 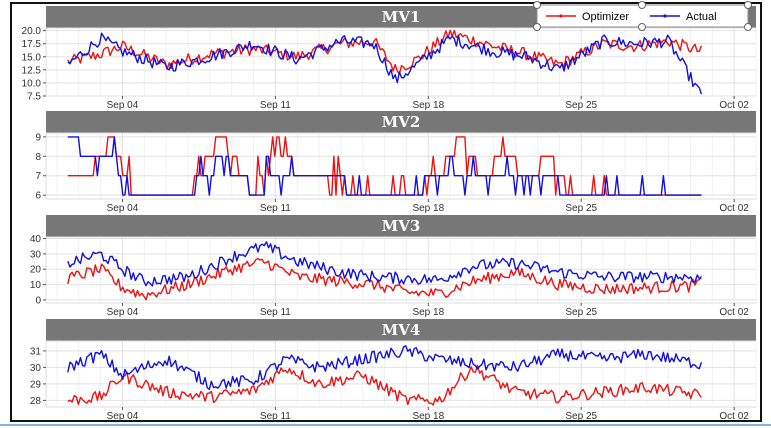 I want to click on y-tick-label: 0, so click(x=38, y=300).